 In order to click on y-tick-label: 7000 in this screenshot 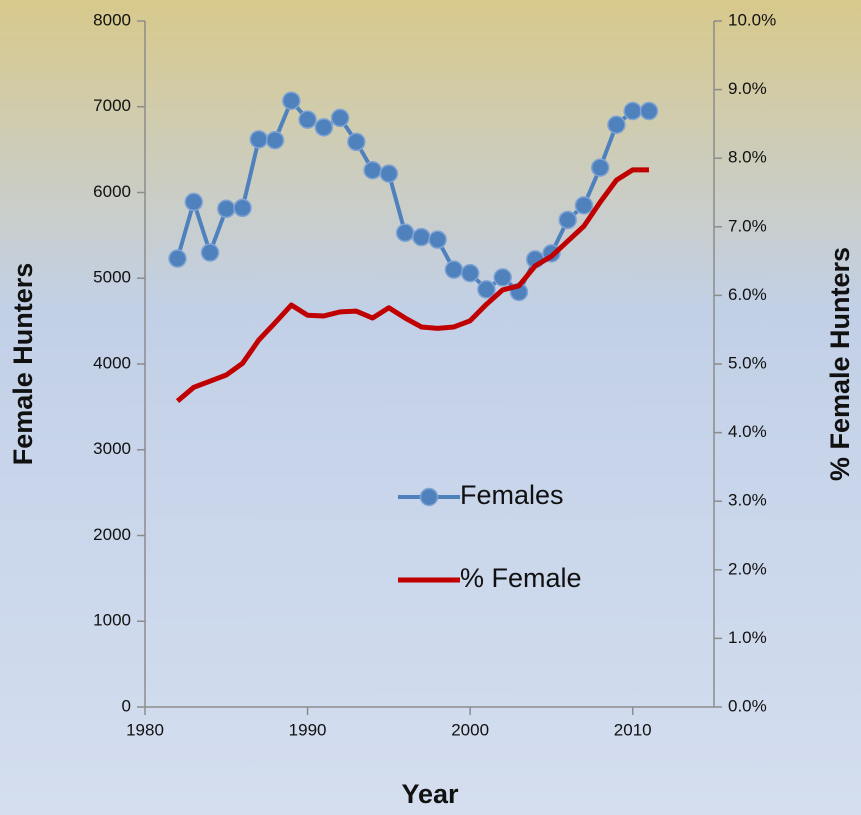, I will do `click(112, 105)`.